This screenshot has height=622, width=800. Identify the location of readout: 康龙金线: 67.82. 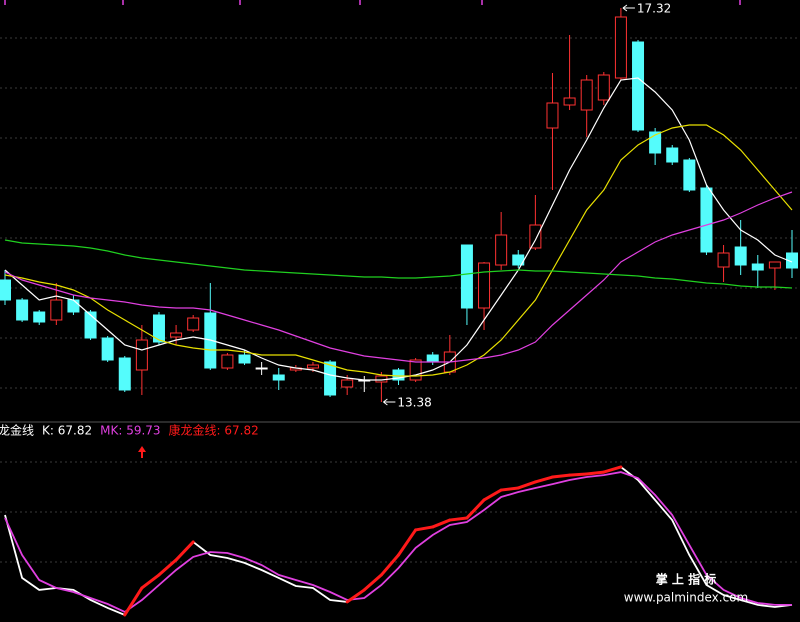
(214, 430).